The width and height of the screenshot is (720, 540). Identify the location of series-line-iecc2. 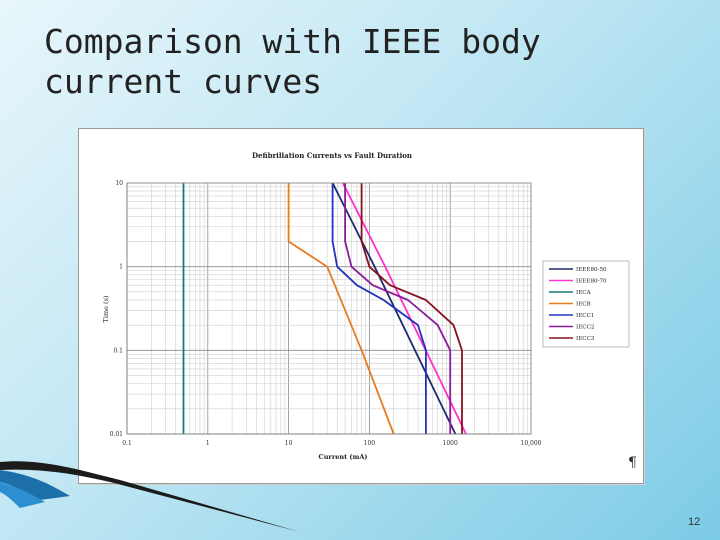
(398, 308).